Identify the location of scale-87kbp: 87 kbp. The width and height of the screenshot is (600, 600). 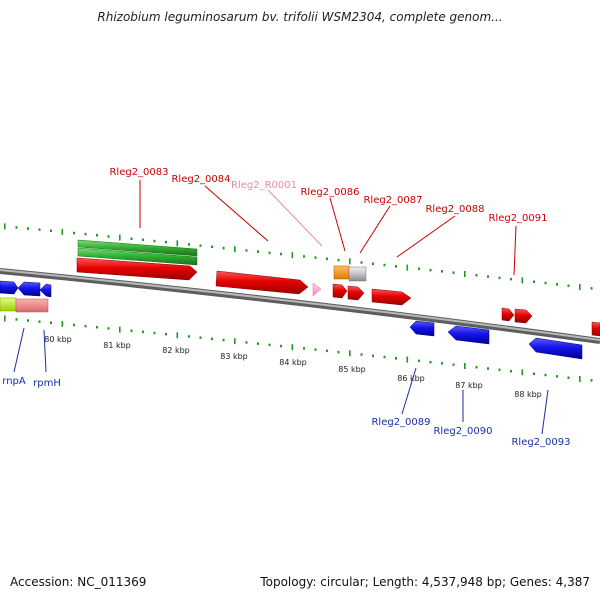
(469, 385).